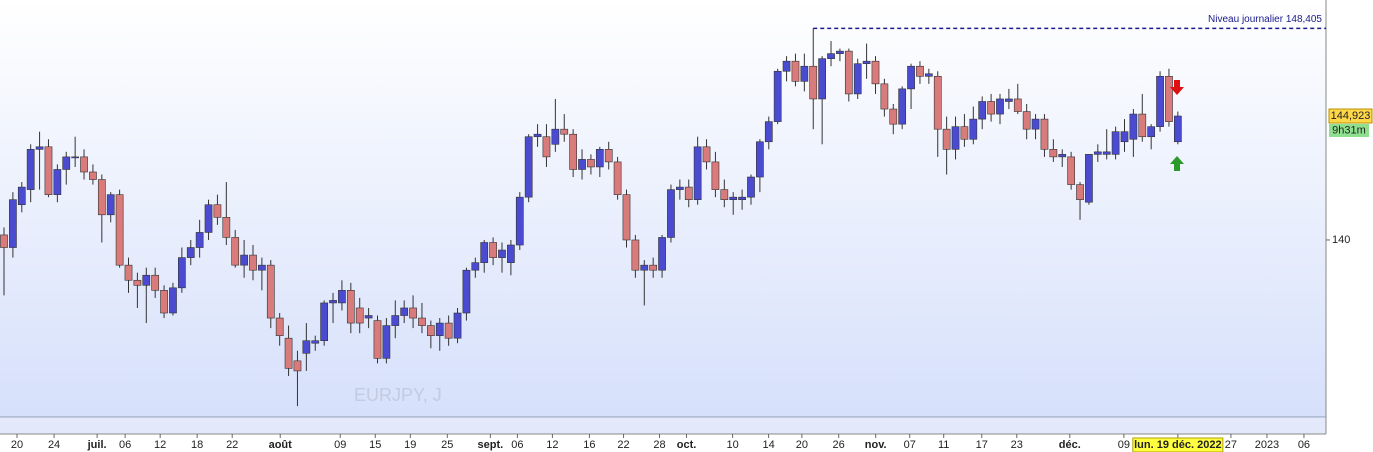 The height and width of the screenshot is (452, 1373). I want to click on date-highlight, so click(1178, 444).